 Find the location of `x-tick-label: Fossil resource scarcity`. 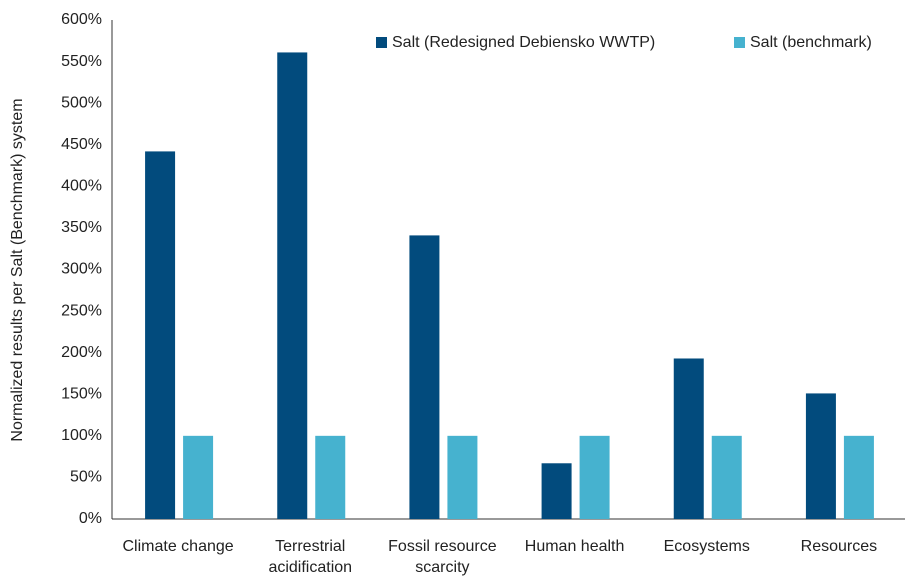

x-tick-label: Fossil resource scarcity is located at coordinates (442, 557).